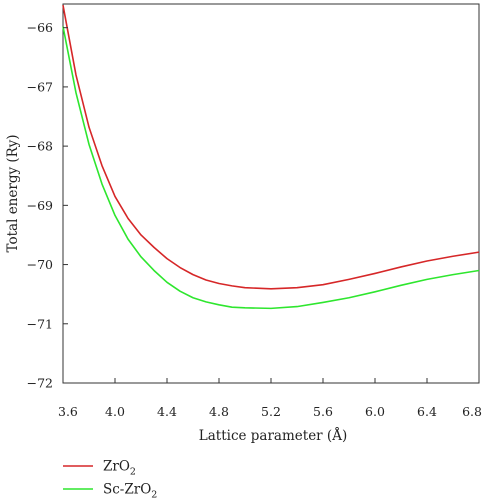  I want to click on y-tick-label: −69, so click(40, 205).